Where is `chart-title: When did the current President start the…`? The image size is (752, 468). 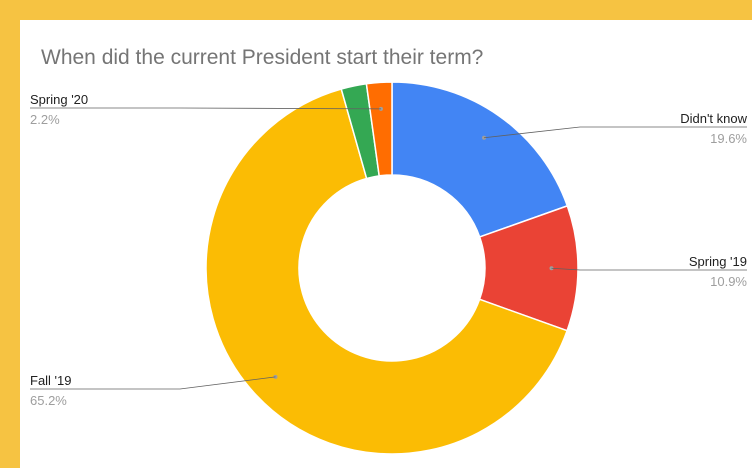 chart-title: When did the current President start the… is located at coordinates (262, 57).